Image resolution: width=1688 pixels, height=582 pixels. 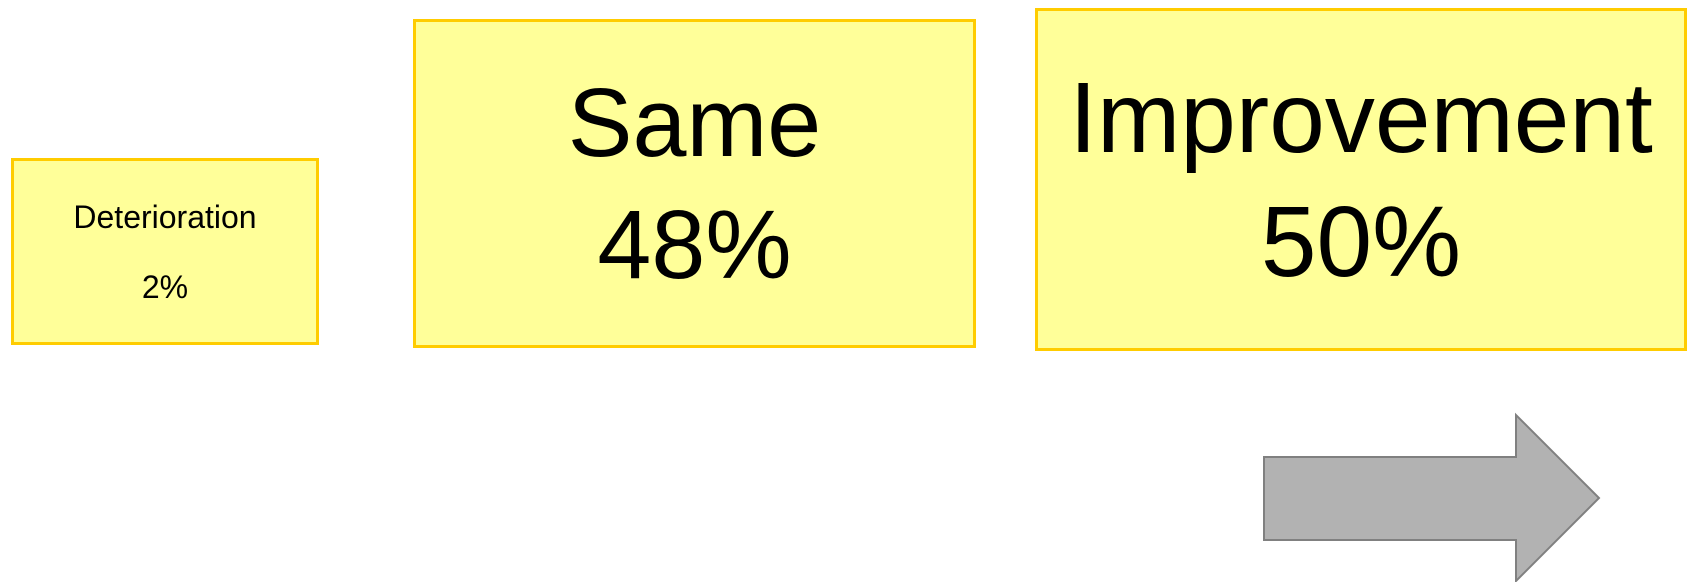 What do you see at coordinates (165, 251) in the screenshot?
I see `deterioration-box: Deterioration 2%` at bounding box center [165, 251].